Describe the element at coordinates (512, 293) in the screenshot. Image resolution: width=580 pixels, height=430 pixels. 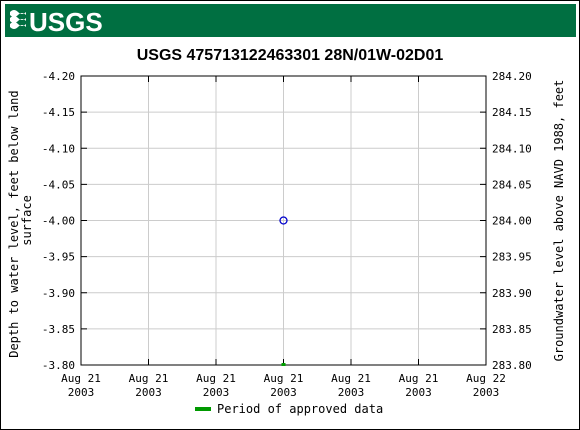
I see `y-right-tick-label: 283.90` at that location.